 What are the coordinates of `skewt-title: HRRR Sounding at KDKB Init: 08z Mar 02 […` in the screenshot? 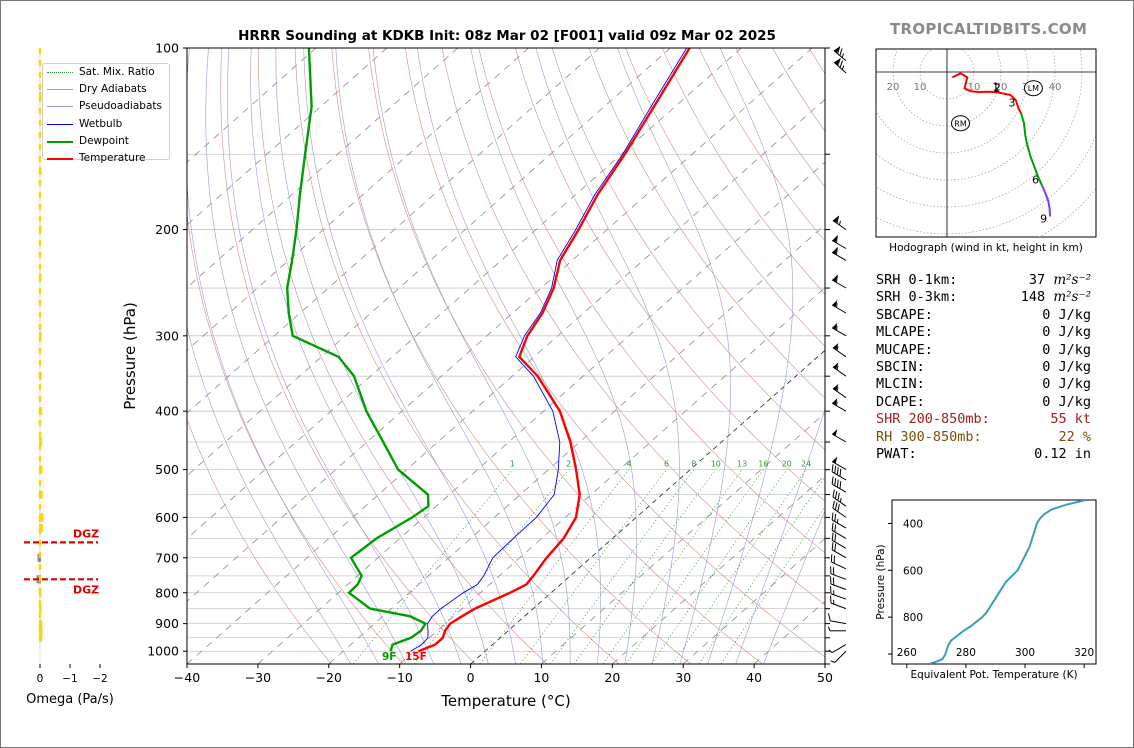 It's located at (507, 36).